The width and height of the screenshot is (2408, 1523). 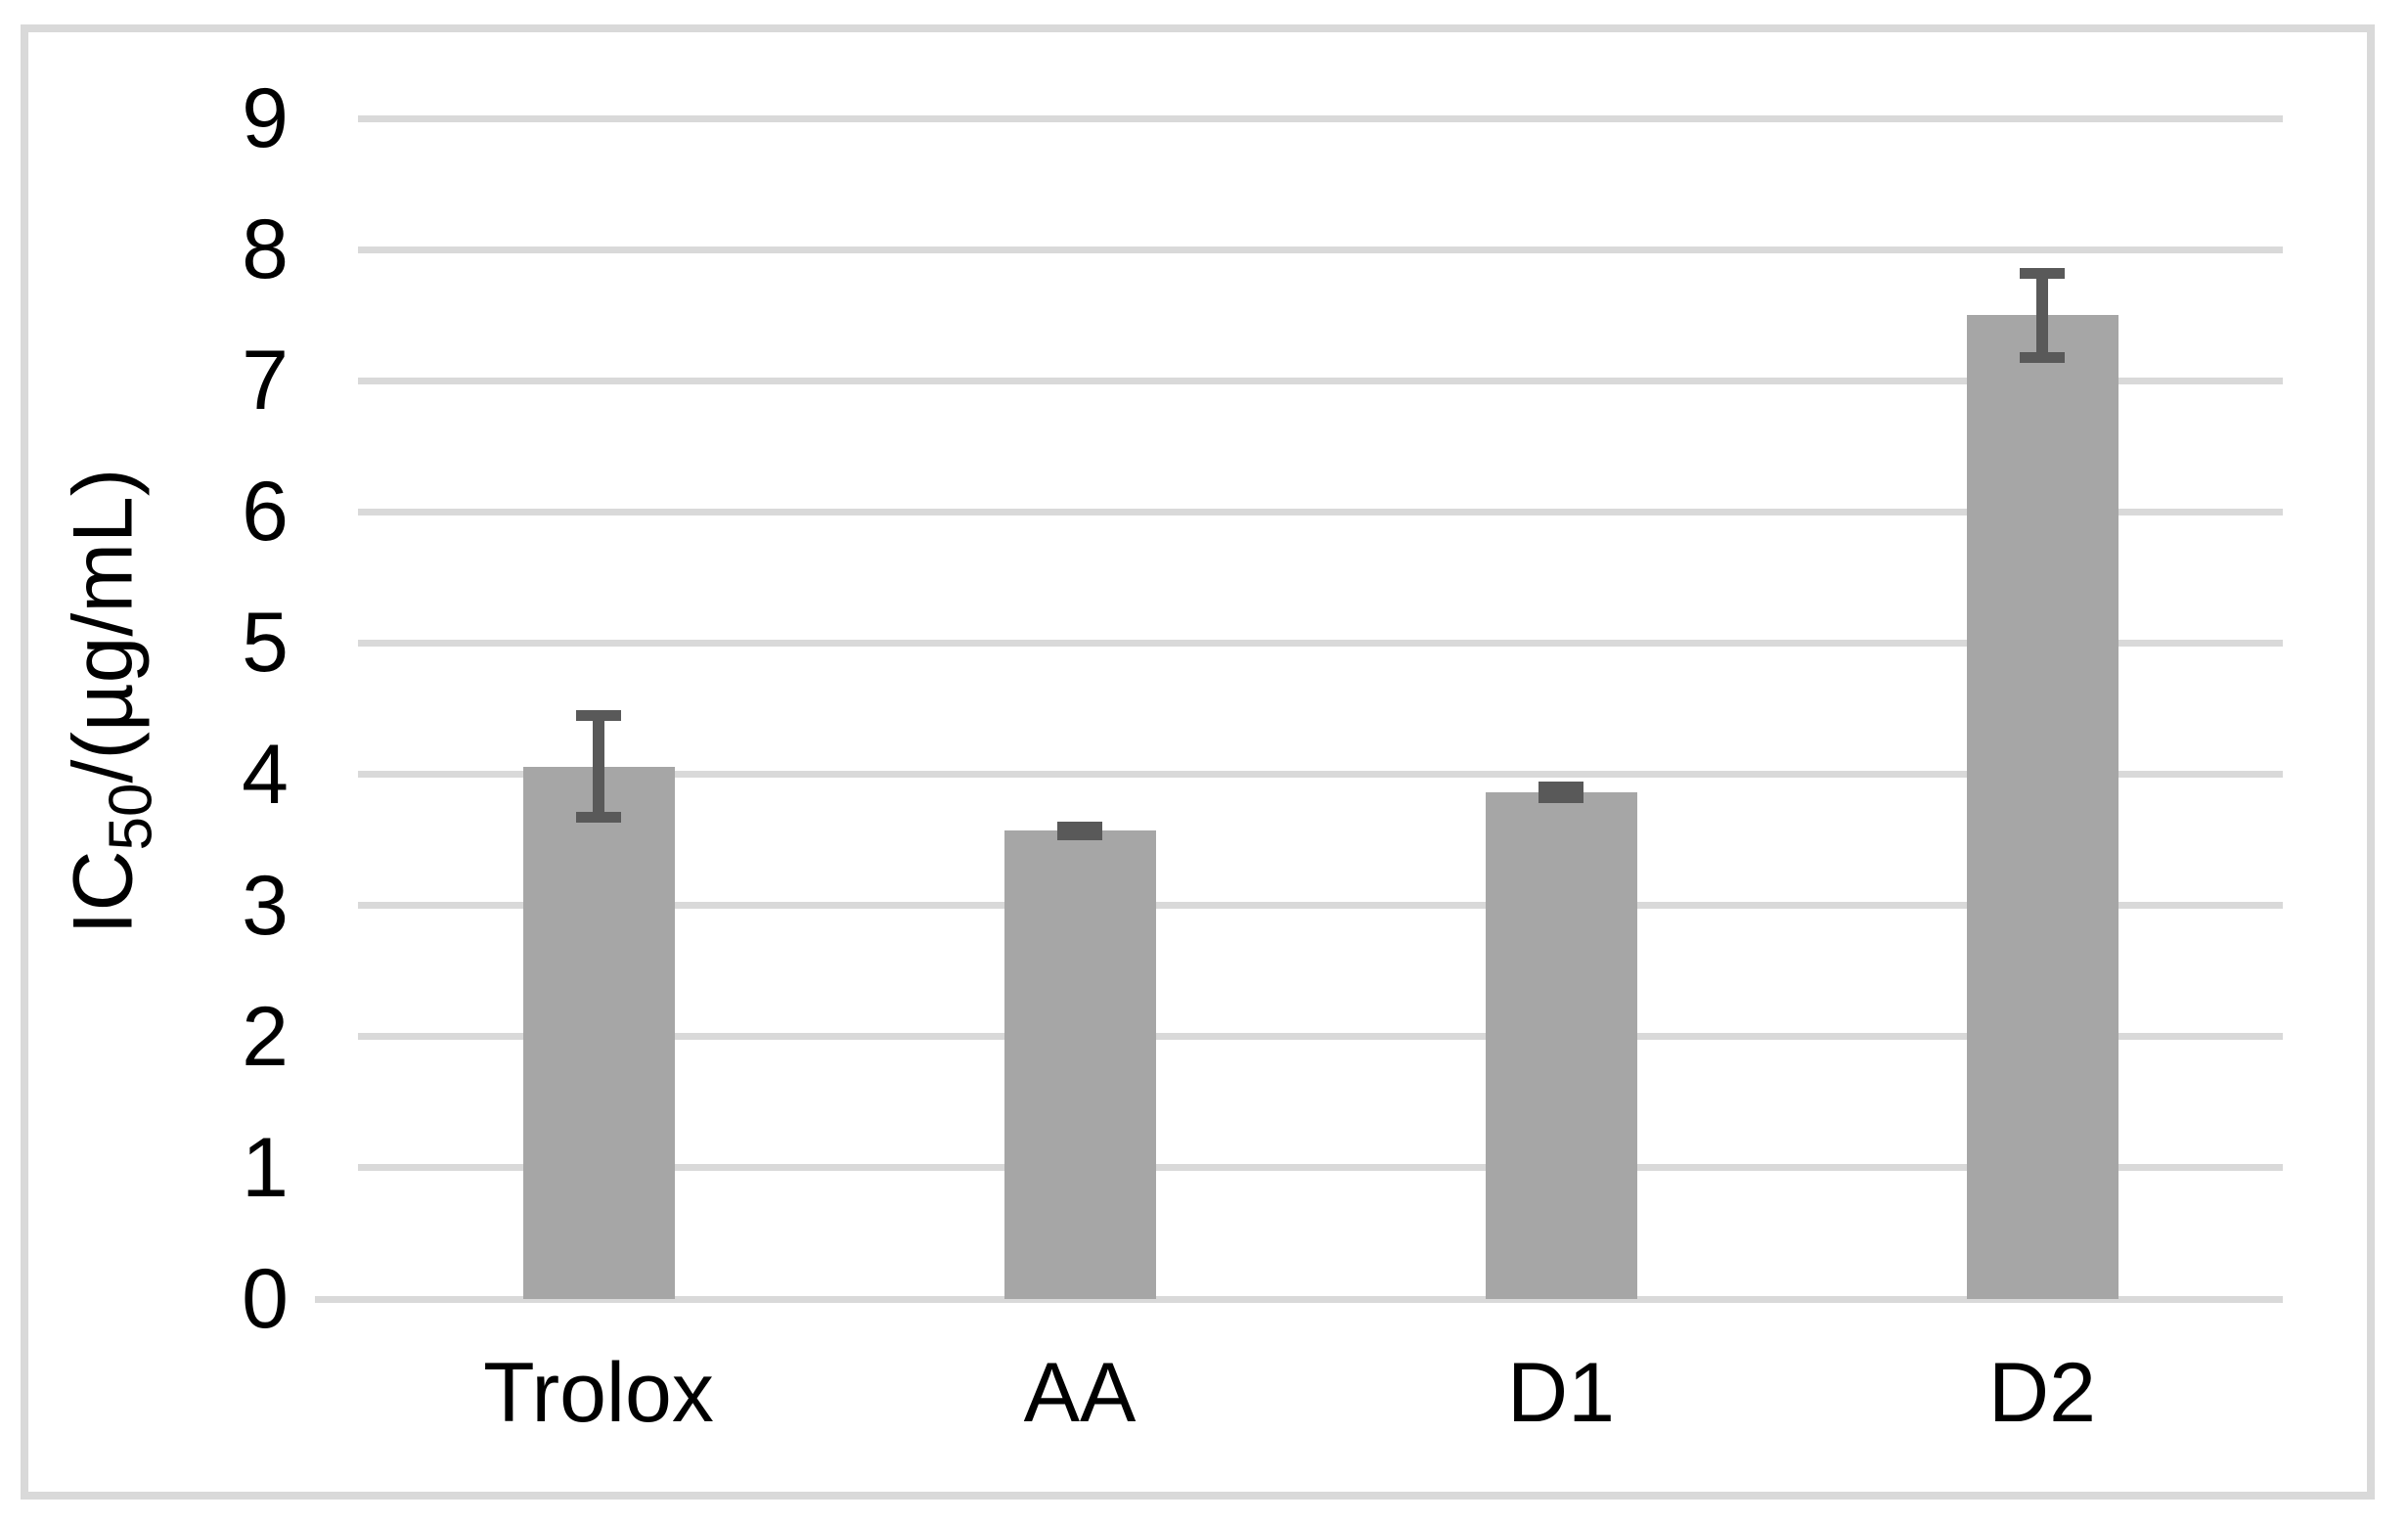 What do you see at coordinates (1561, 1393) in the screenshot?
I see `x-category-label-d1: D1` at bounding box center [1561, 1393].